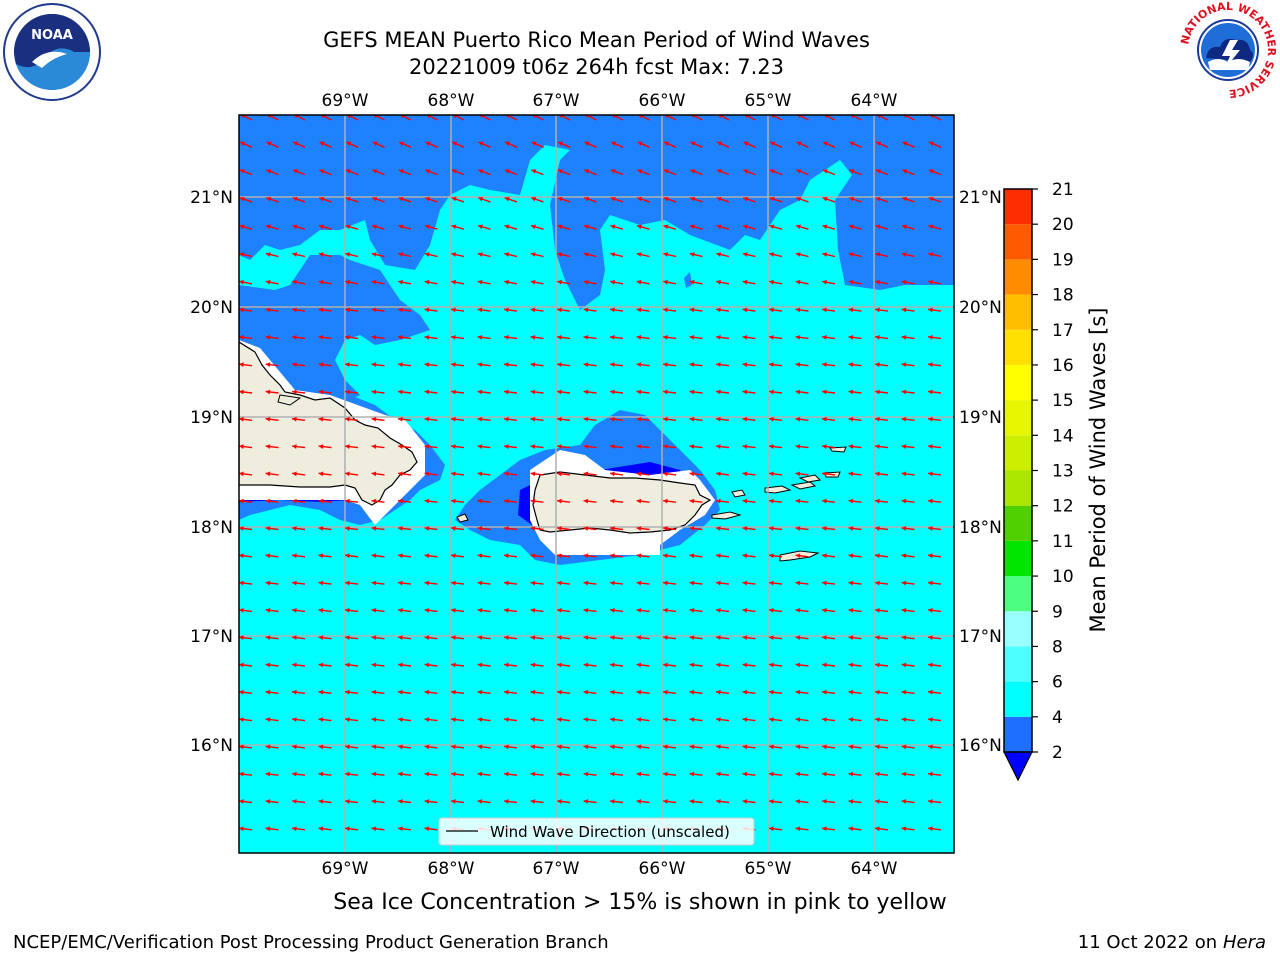 The image size is (1280, 960). What do you see at coordinates (52, 52) in the screenshot?
I see `noaa-logo: NOAA` at bounding box center [52, 52].